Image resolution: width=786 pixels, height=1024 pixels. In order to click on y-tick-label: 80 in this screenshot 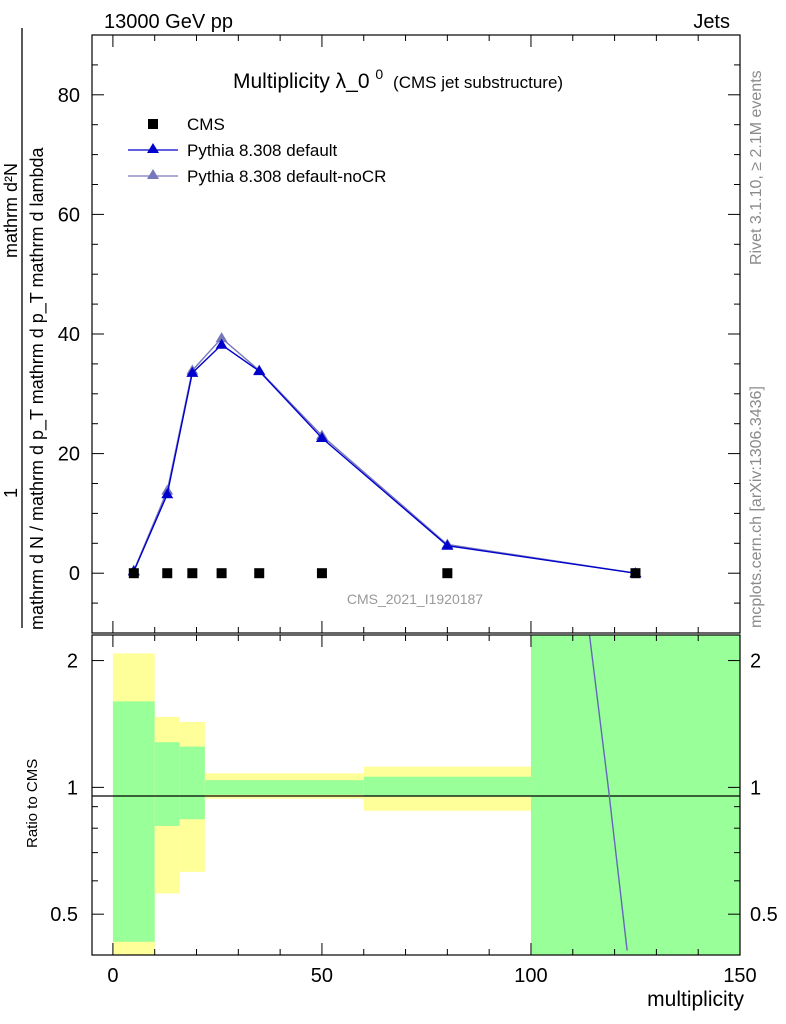, I will do `click(69, 96)`.